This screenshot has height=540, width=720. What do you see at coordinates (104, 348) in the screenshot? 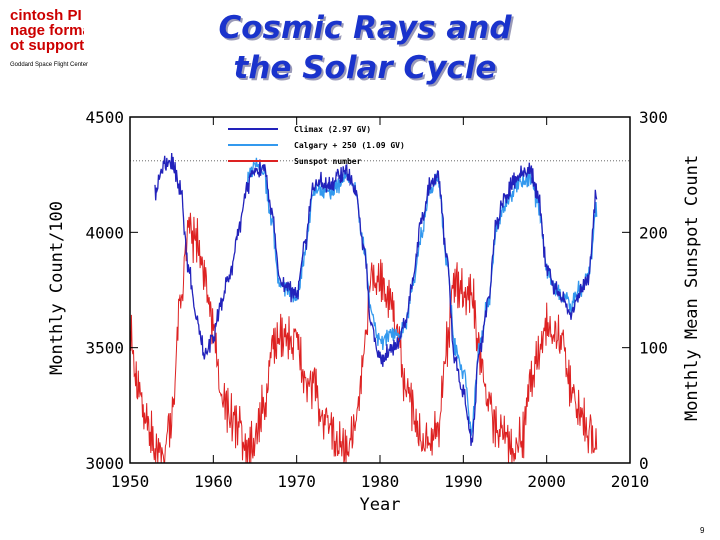
I see `y-left-tick-label: 3500` at bounding box center [104, 348].